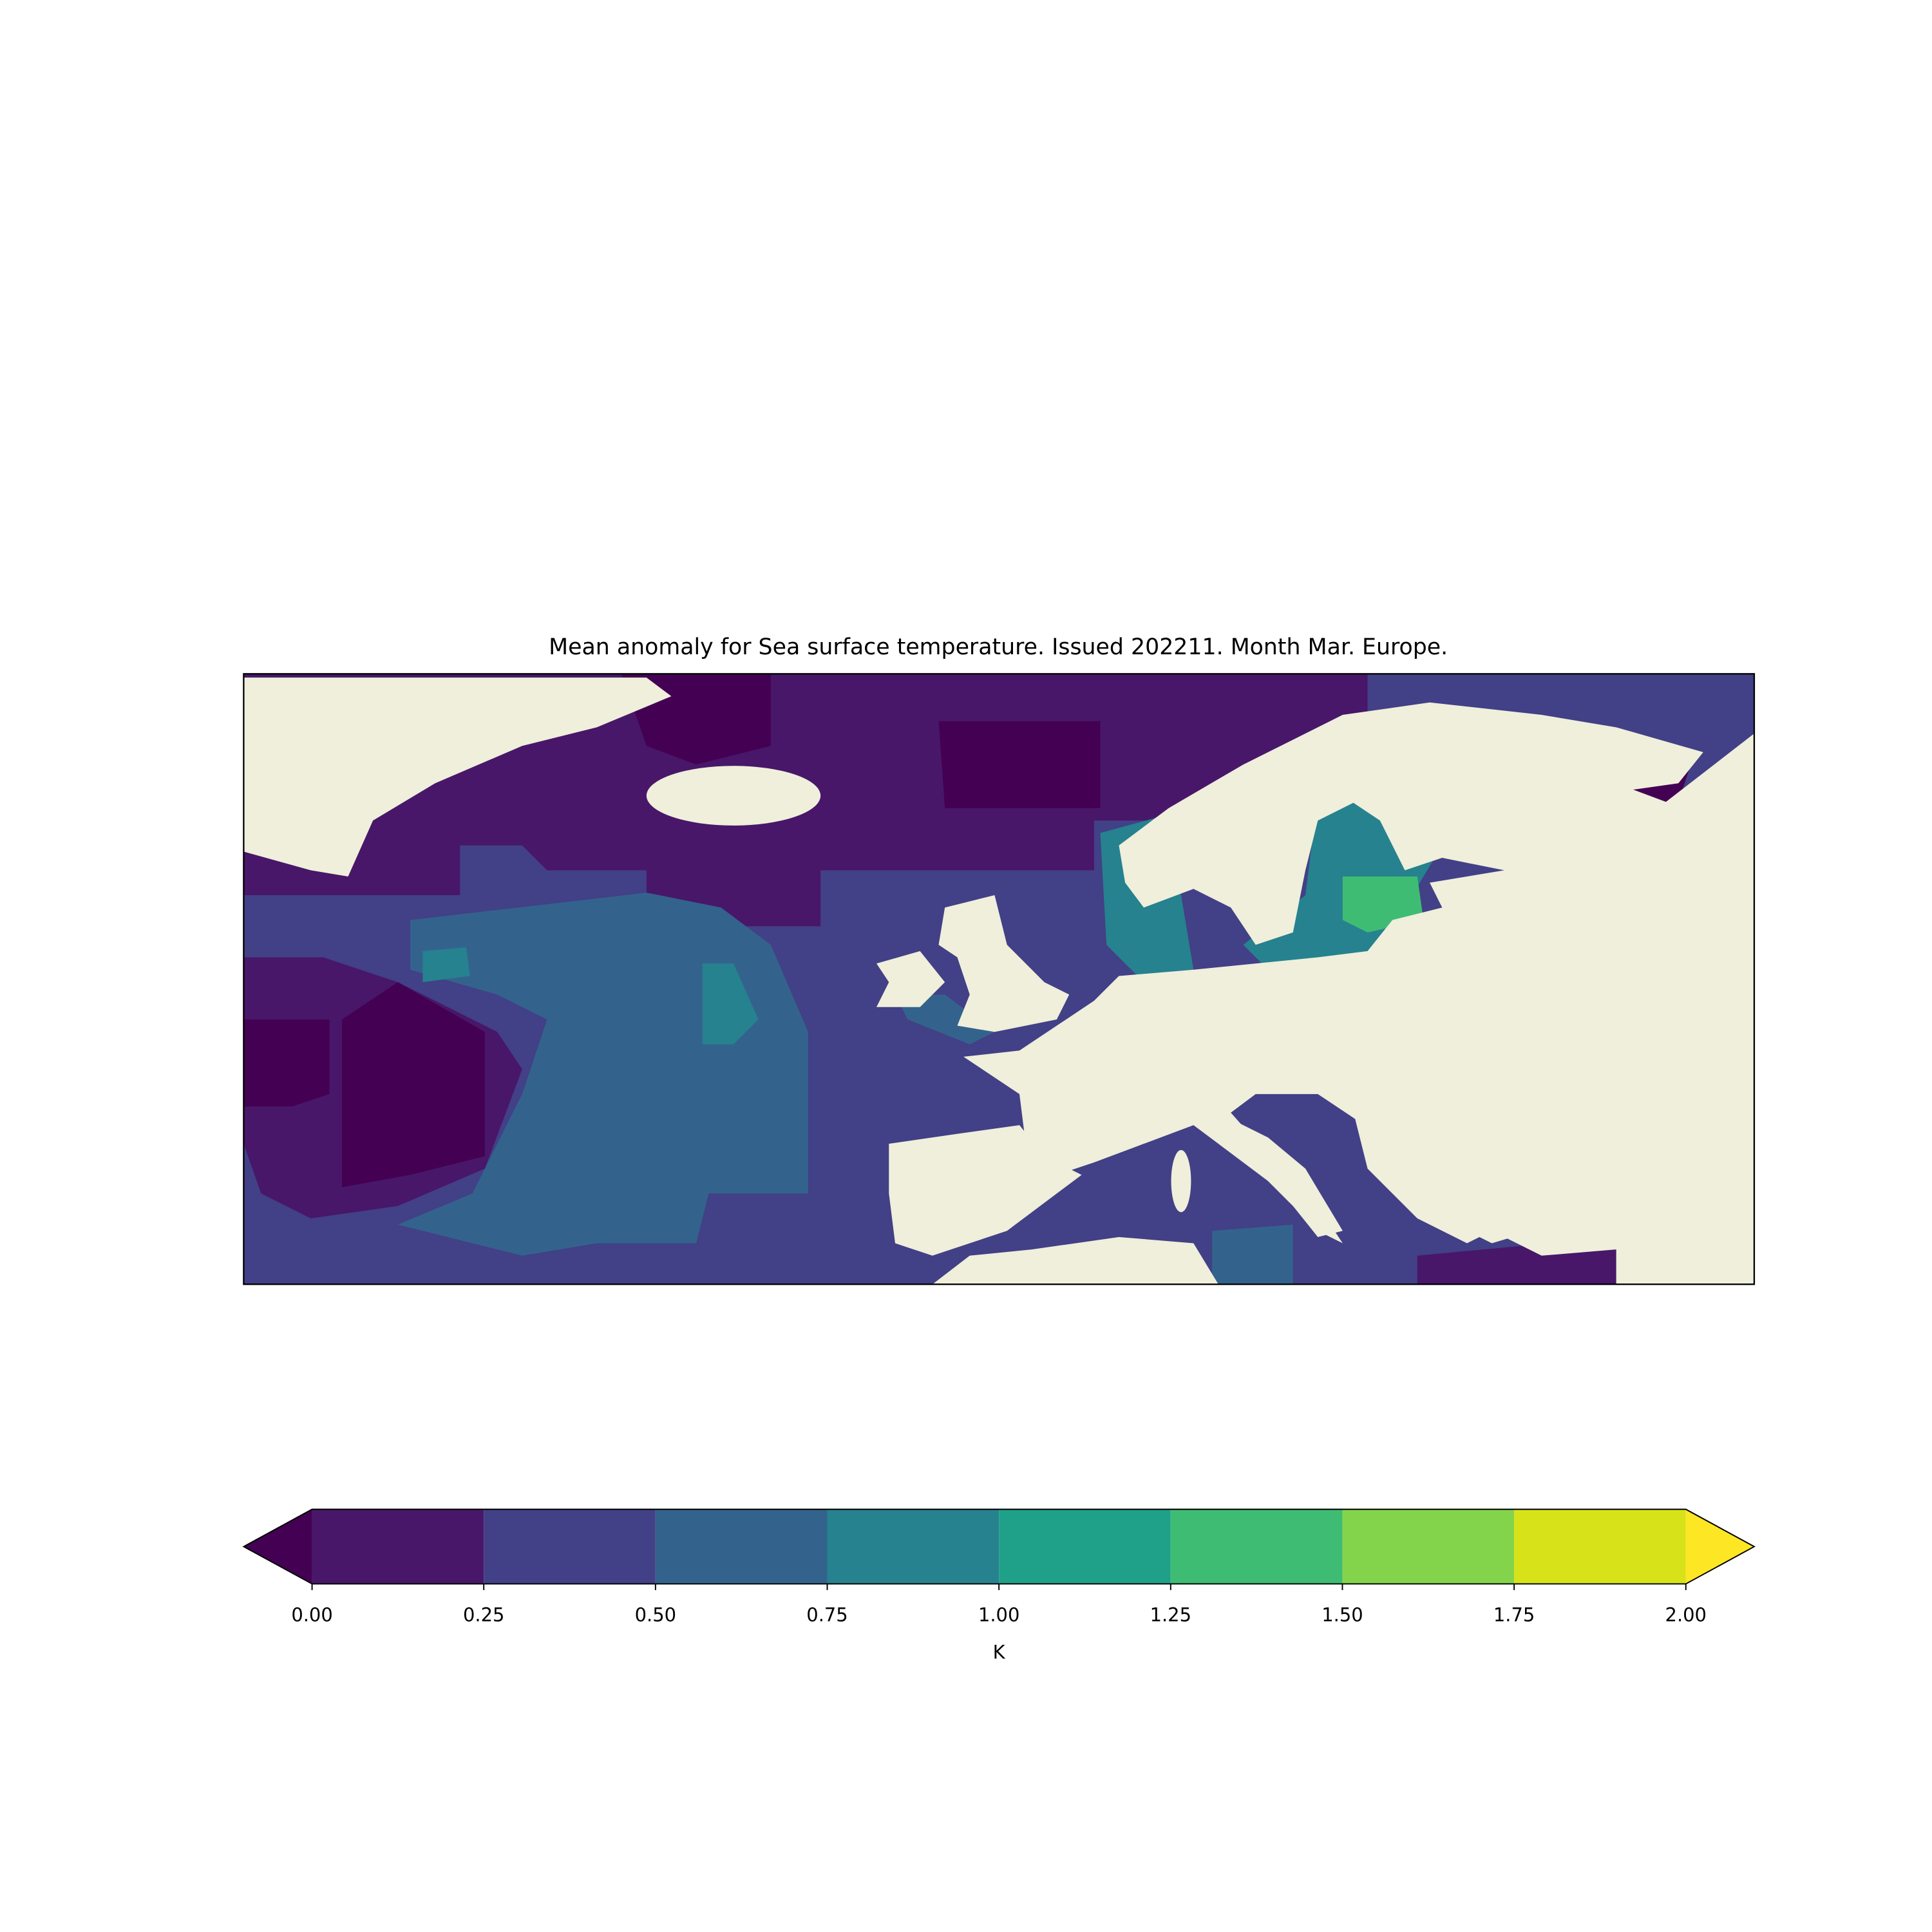  Describe the element at coordinates (655, 1615) in the screenshot. I see `colorbar-tick-label: 0.50` at that location.